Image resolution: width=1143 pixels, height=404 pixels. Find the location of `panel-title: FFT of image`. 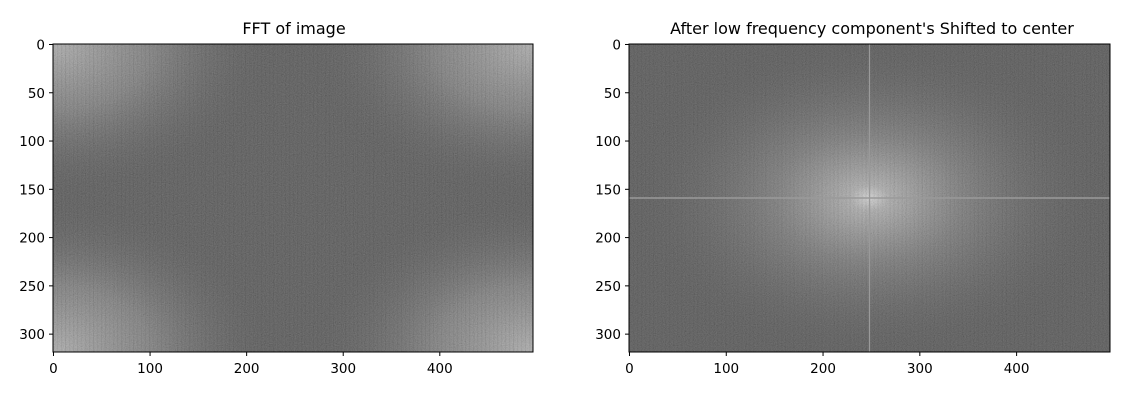

panel-title: FFT of image is located at coordinates (293, 28).